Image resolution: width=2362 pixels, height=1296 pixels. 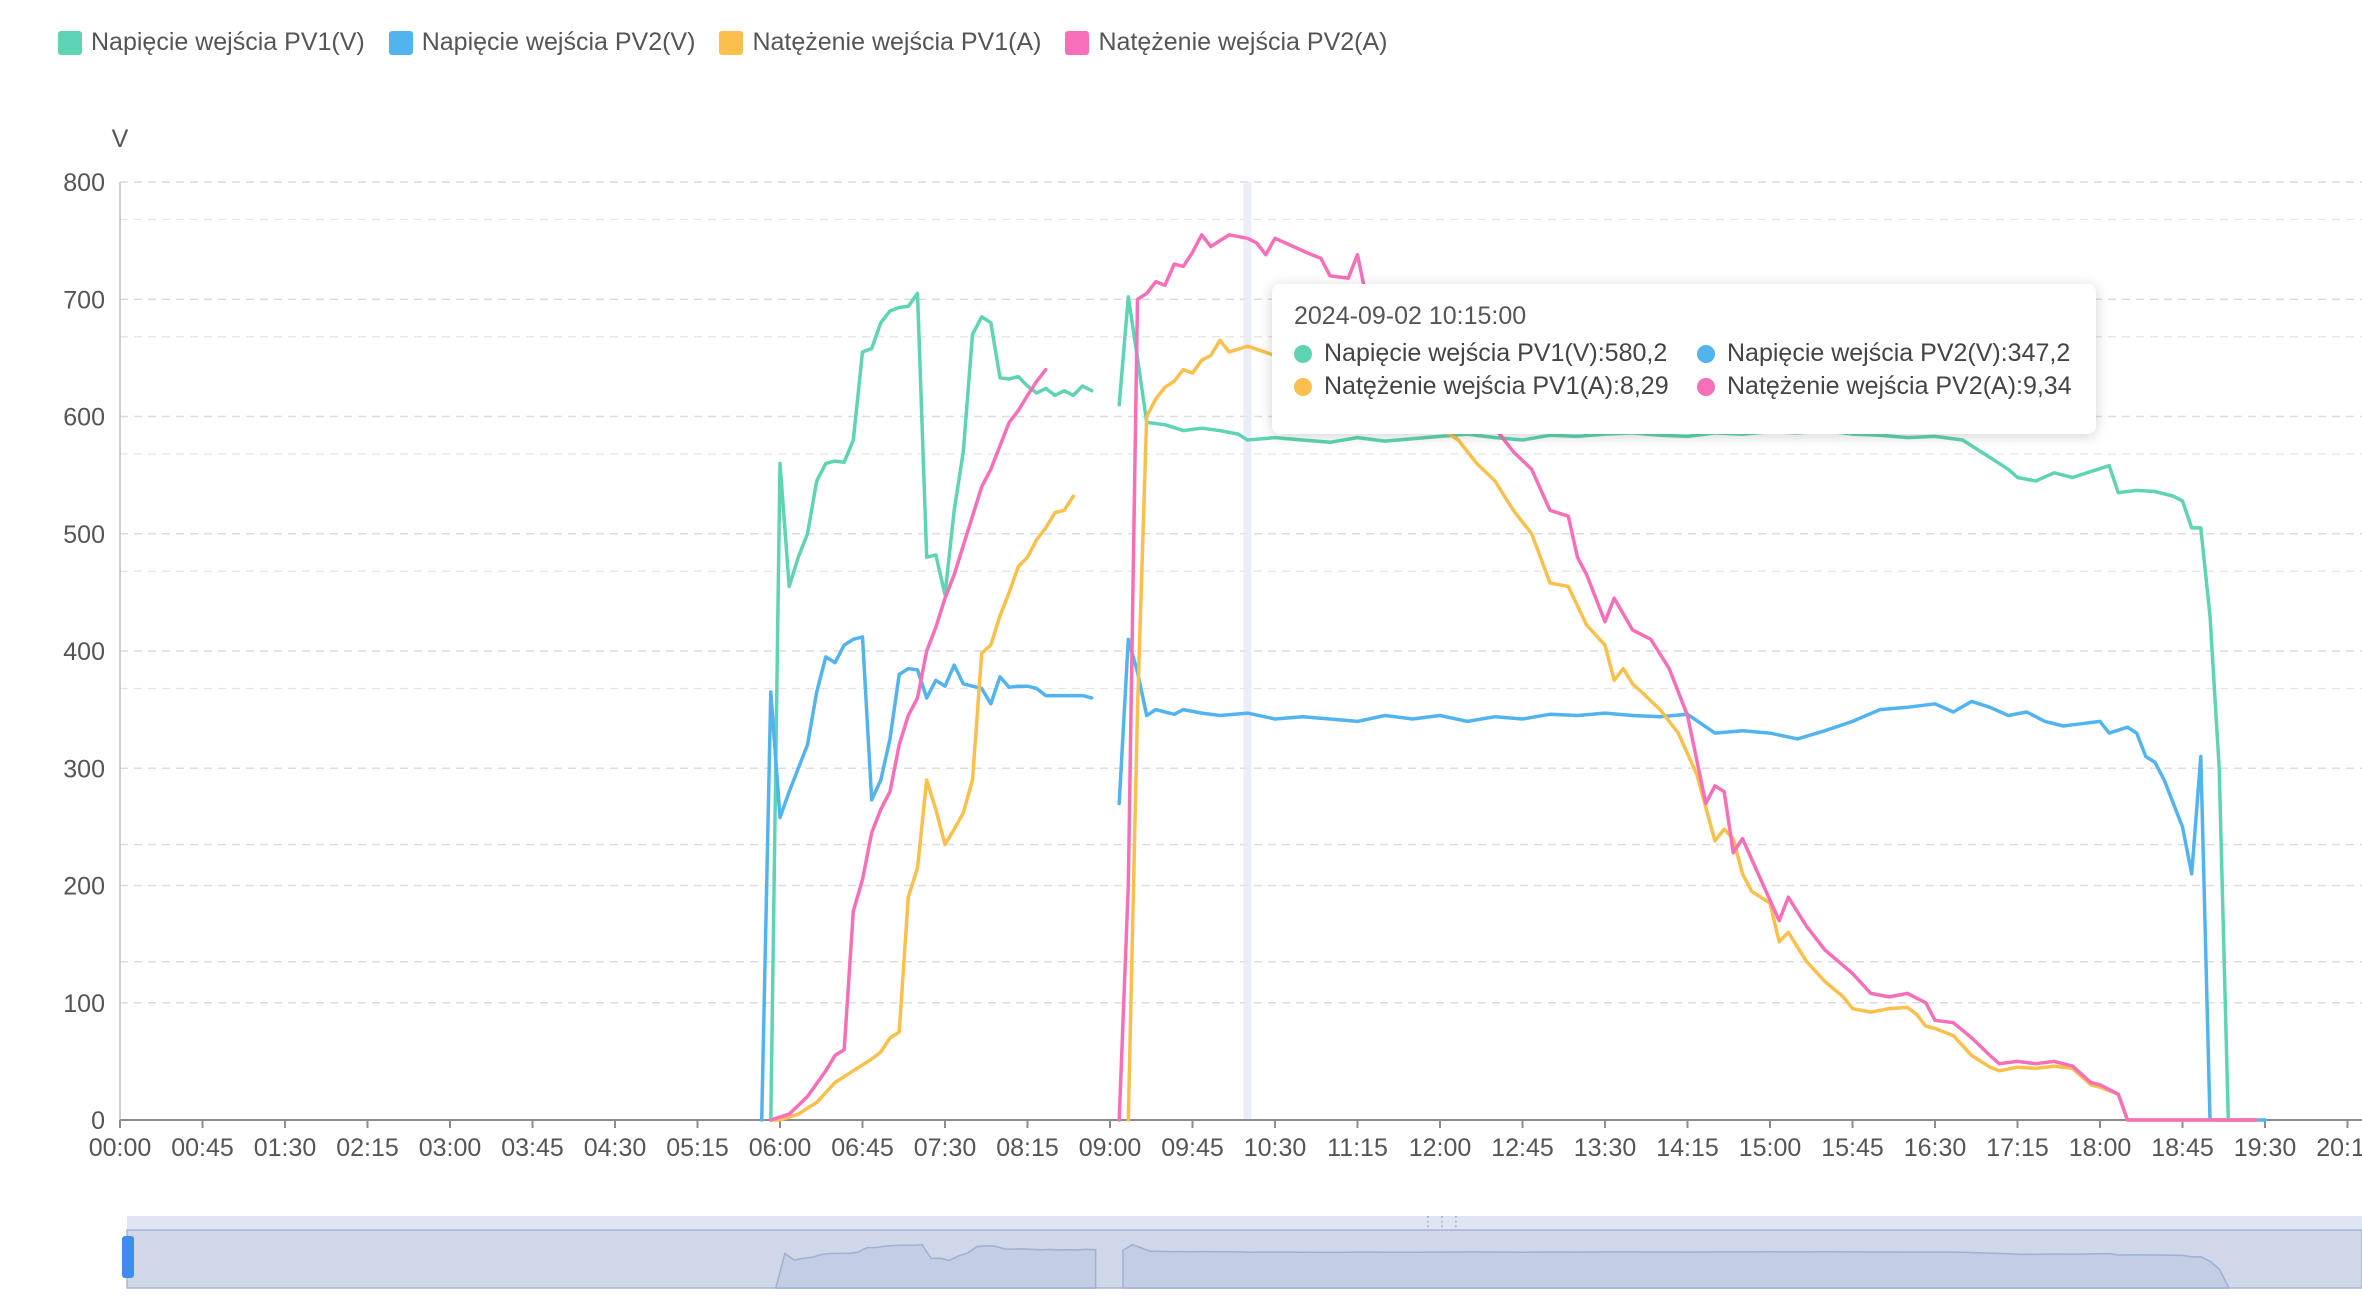 What do you see at coordinates (1502, 1266) in the screenshot?
I see `zoom-preview-area` at bounding box center [1502, 1266].